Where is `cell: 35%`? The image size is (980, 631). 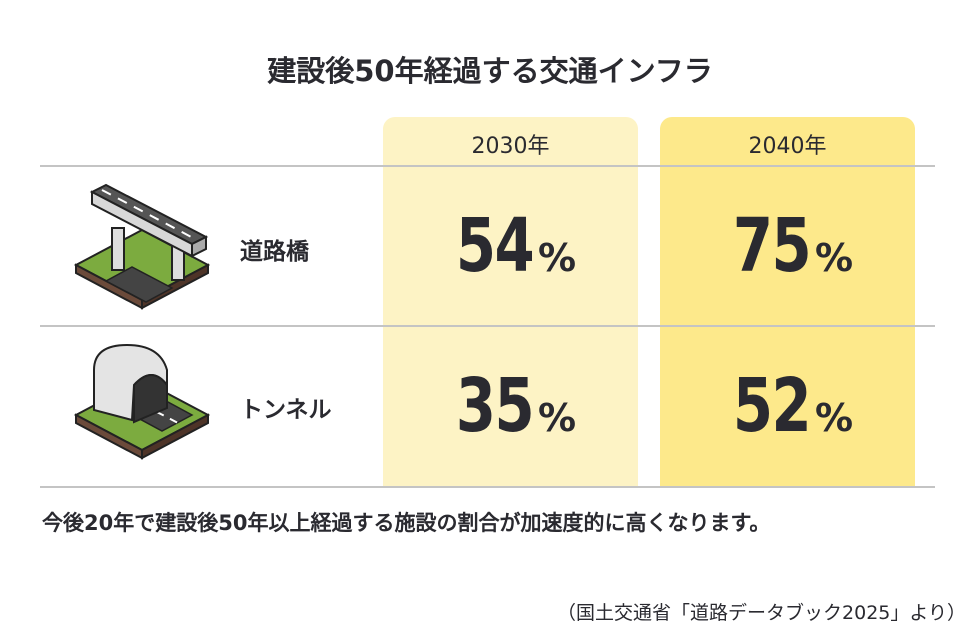
cell: 35% is located at coordinates (510, 406).